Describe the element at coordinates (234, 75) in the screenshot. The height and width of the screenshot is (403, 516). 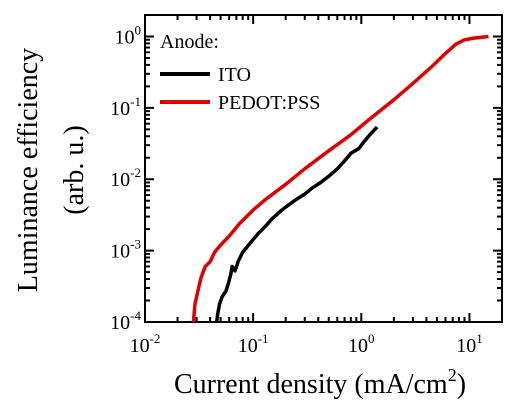
I see `legend-label-ito: ITO` at that location.